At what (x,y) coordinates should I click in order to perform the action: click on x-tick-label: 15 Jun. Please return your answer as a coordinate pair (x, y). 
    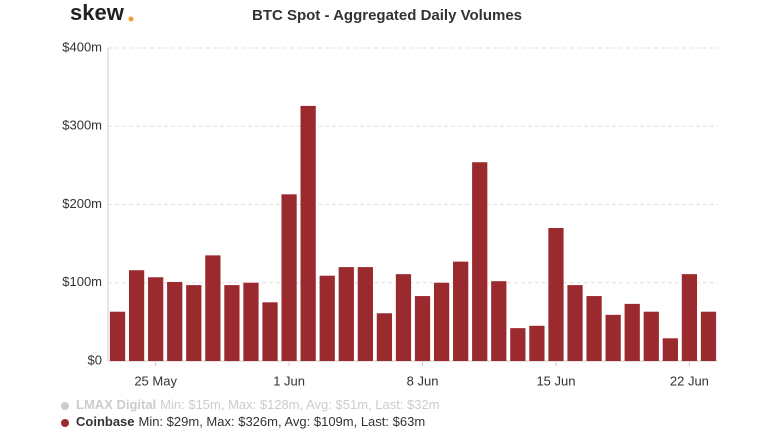
    Looking at the image, I should click on (555, 380).